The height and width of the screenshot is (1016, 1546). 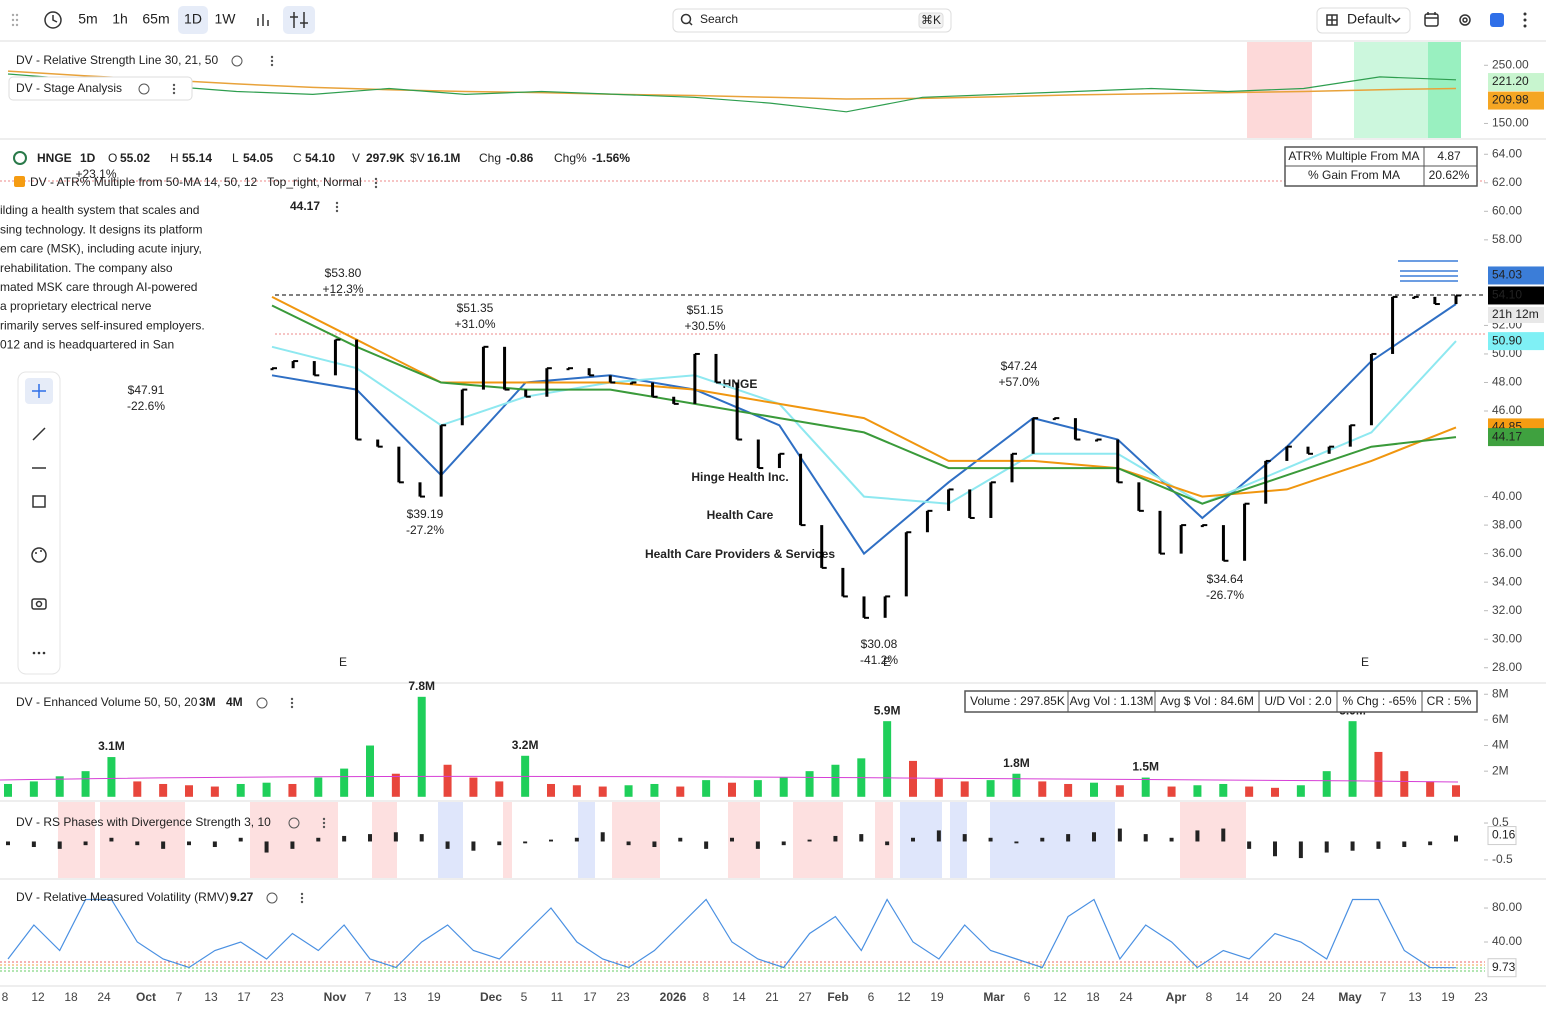 What do you see at coordinates (39, 434) in the screenshot?
I see `trendline-tool` at bounding box center [39, 434].